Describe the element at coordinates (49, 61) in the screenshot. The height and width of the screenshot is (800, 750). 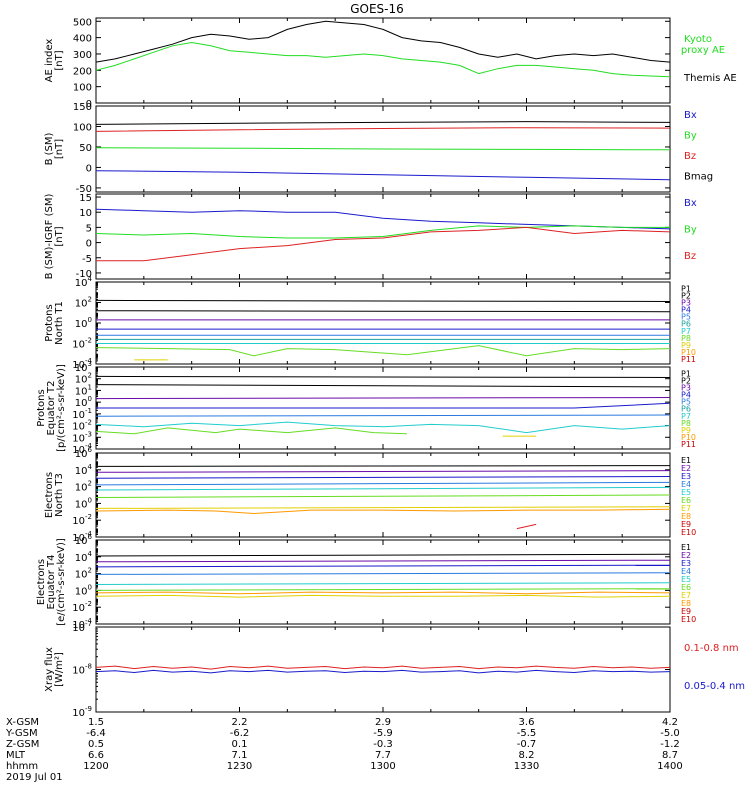
I see `y-axis-label: AE index` at that location.